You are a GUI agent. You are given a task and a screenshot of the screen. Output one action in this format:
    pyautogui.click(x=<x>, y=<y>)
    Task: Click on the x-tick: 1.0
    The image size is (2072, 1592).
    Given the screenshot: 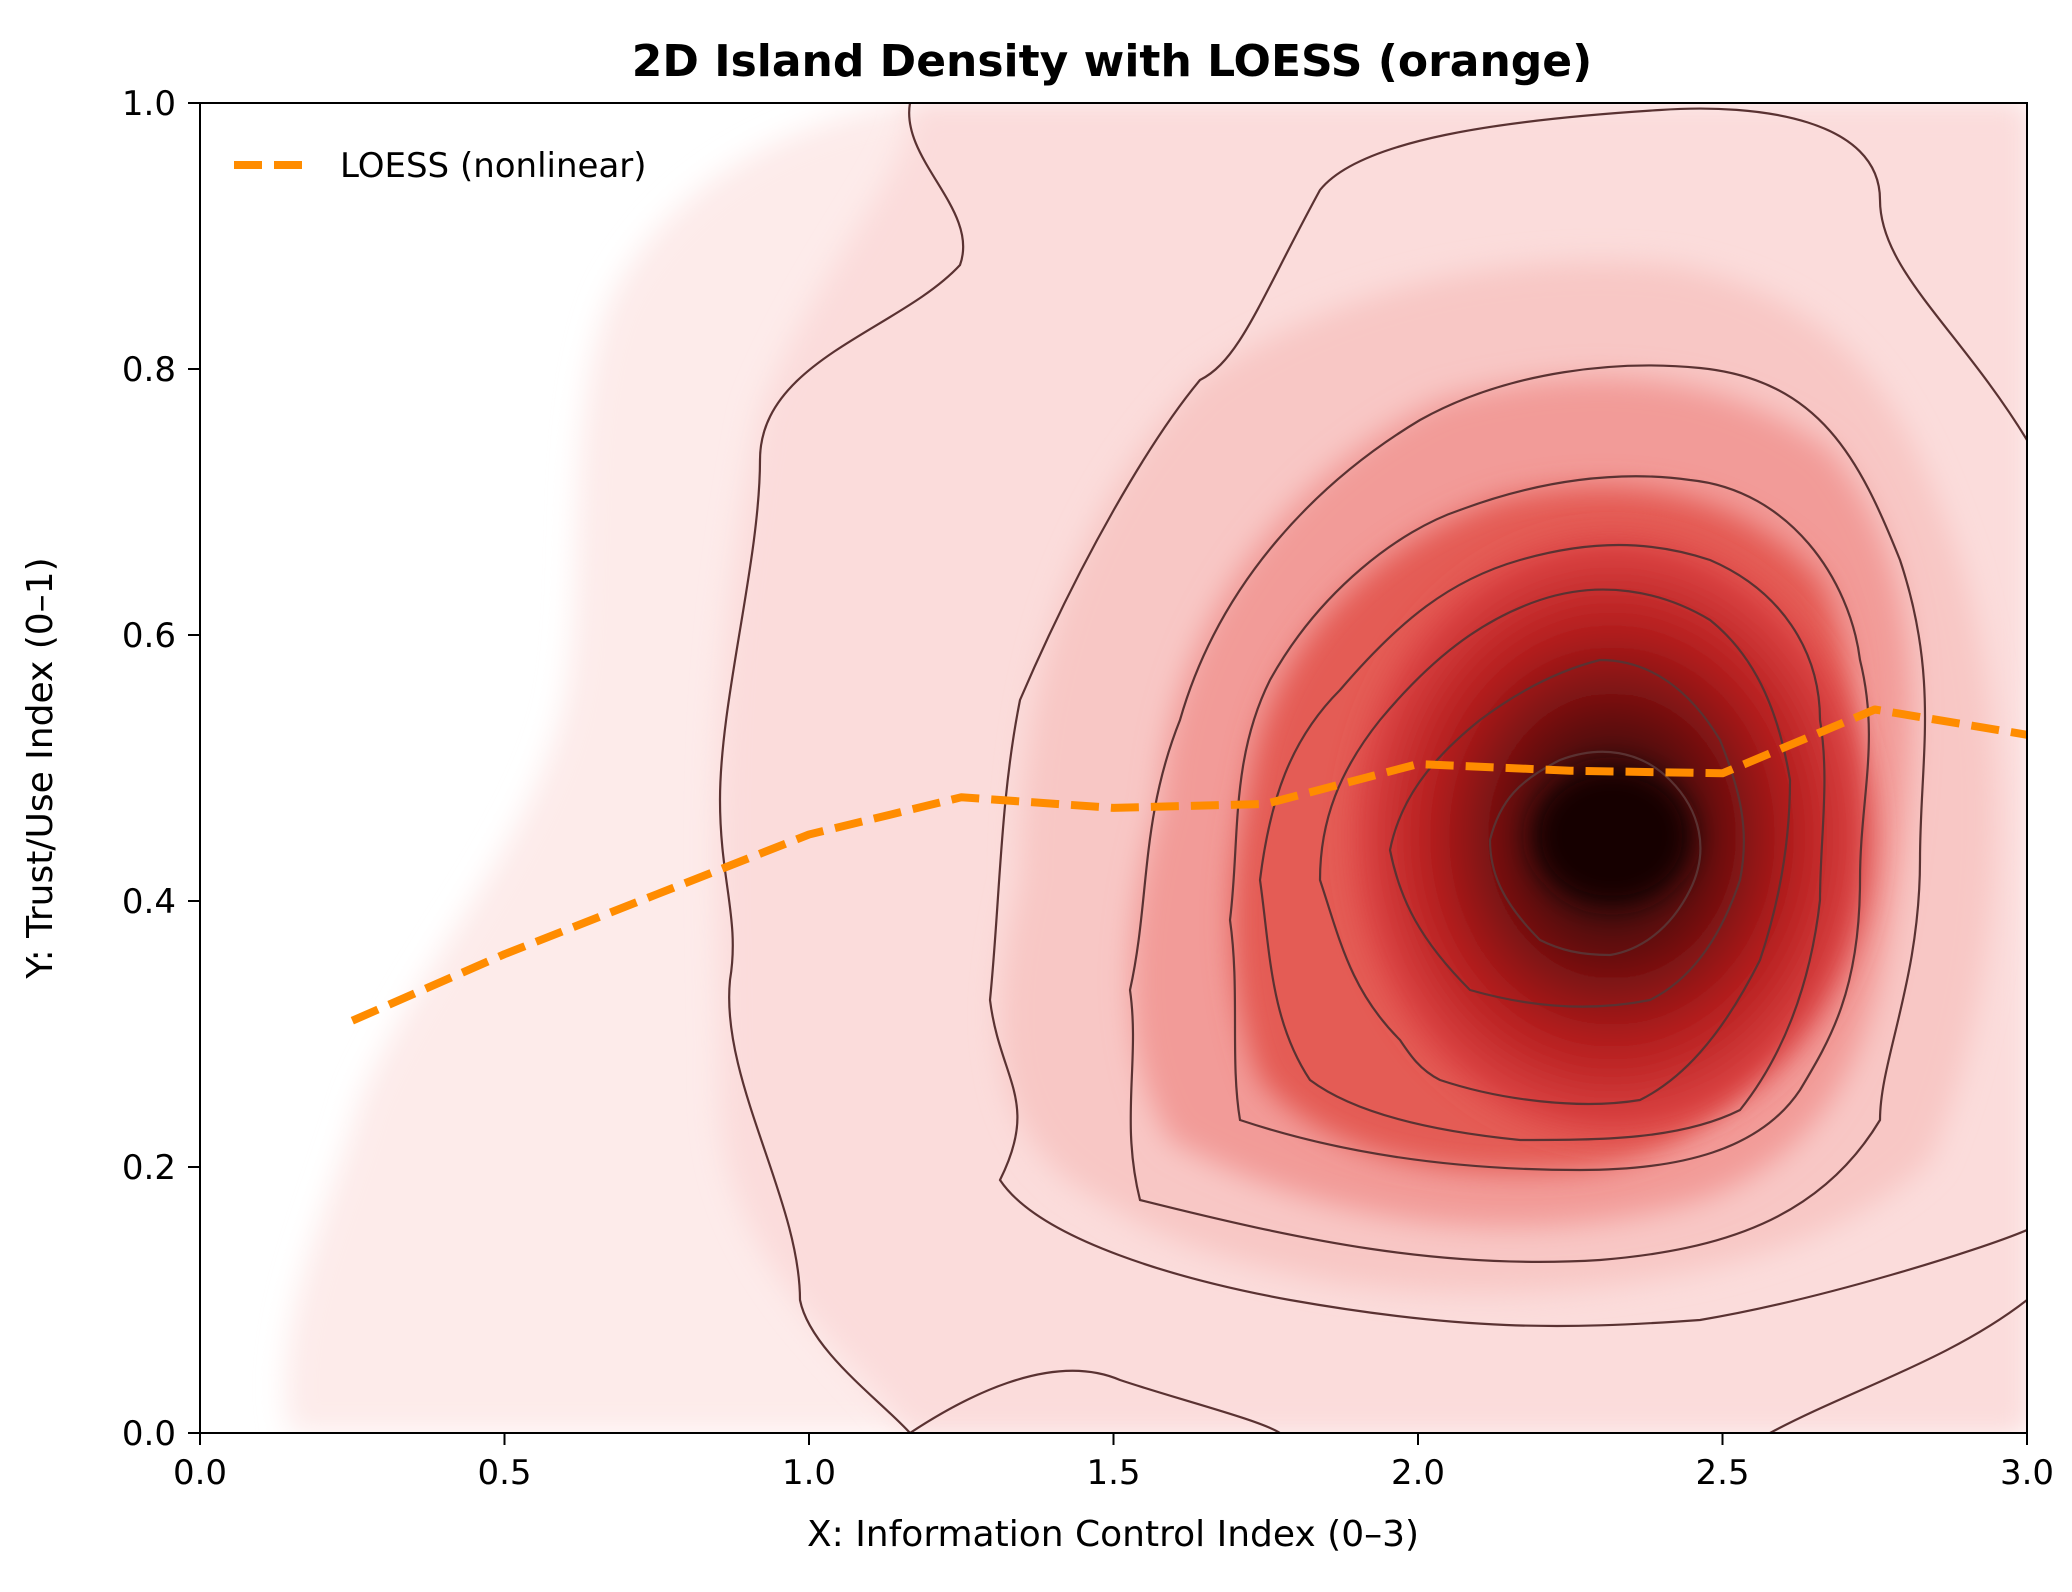 What is the action you would take?
    pyautogui.click(x=809, y=1463)
    